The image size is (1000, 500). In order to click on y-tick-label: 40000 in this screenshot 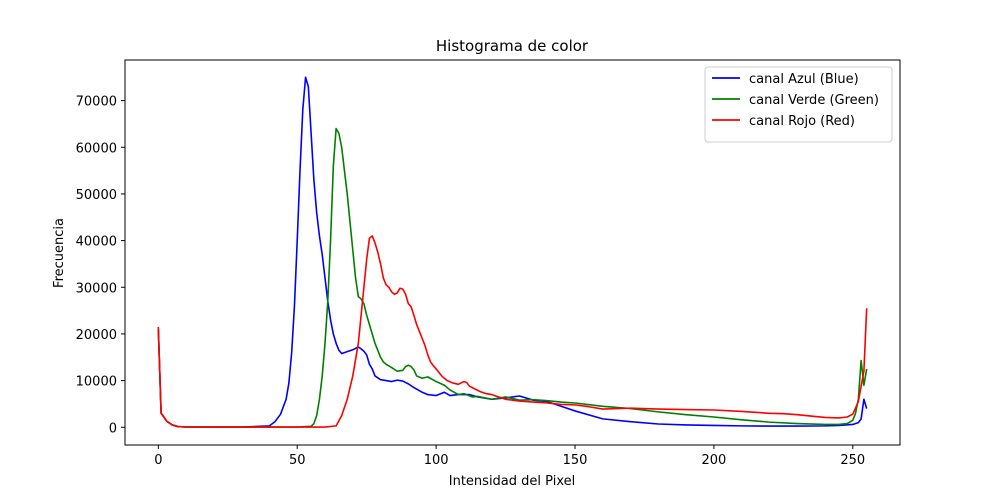, I will do `click(96, 242)`.